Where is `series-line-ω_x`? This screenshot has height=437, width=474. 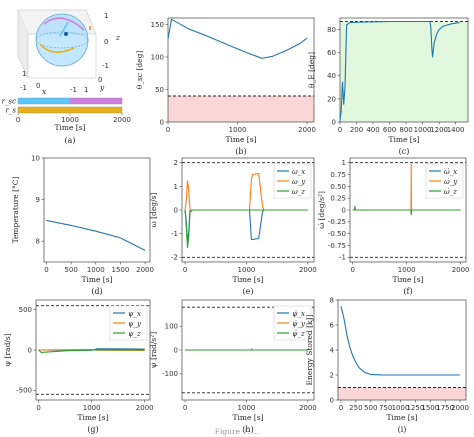
series-line-ω_x is located at coordinates (246, 225).